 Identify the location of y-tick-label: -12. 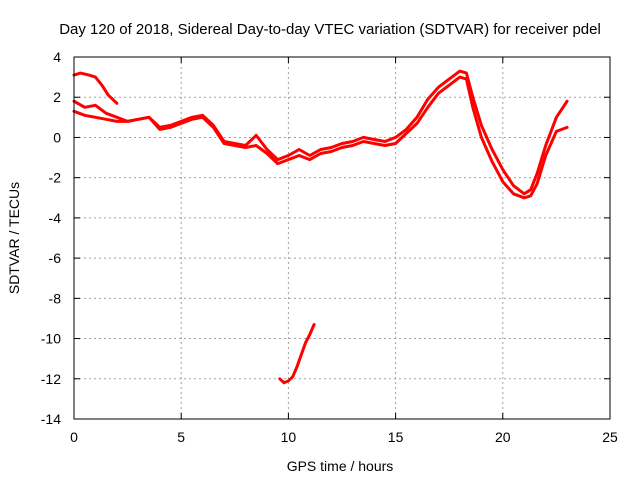
(51, 379).